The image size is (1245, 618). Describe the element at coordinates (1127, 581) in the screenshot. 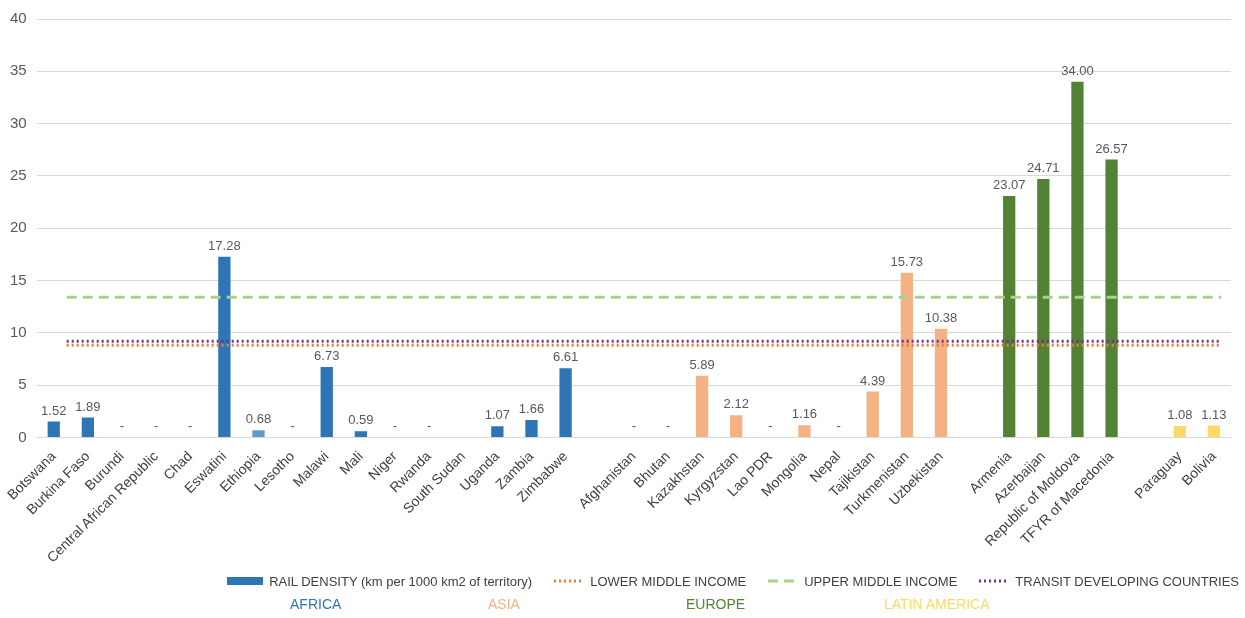

I see `legend-label: TRANSIT DEVELOPING COUNTRIES` at that location.